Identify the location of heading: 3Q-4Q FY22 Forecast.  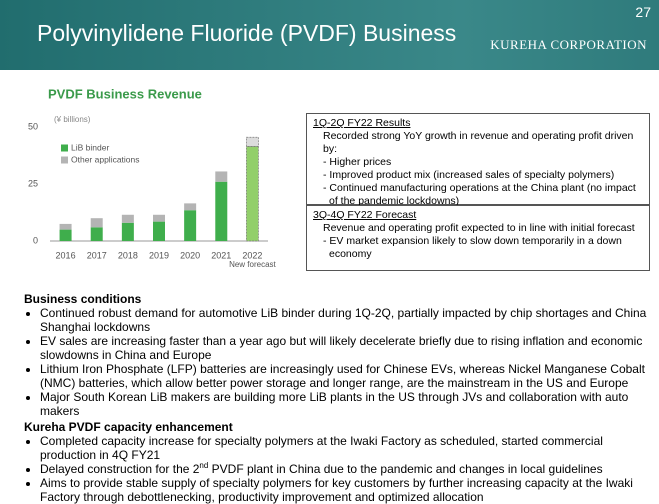
(365, 215).